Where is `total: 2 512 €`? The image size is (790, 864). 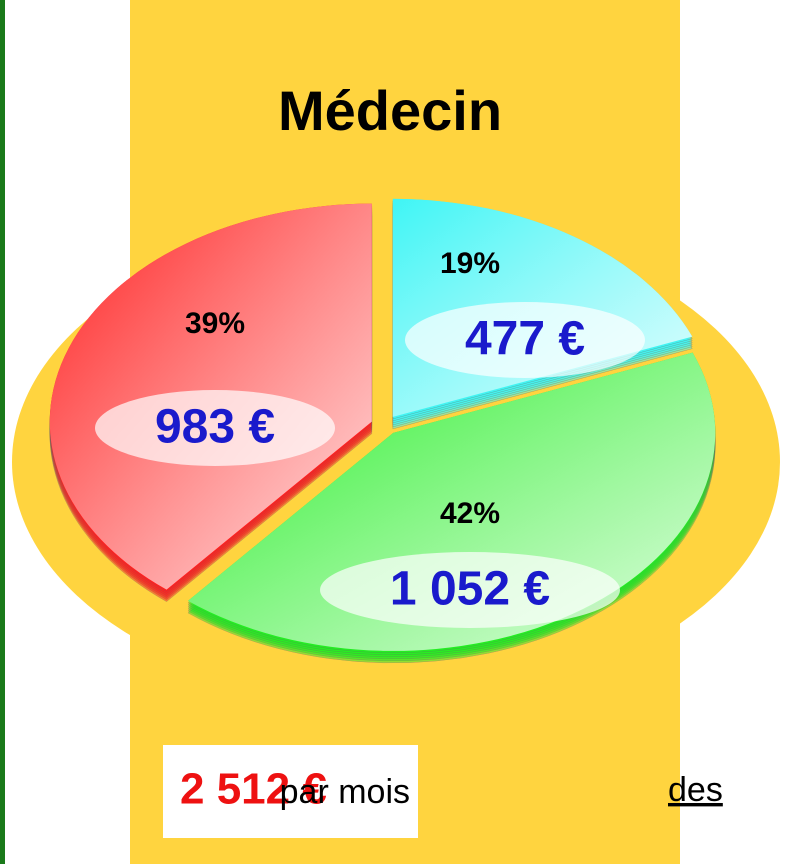
total: 2 512 € is located at coordinates (253, 789).